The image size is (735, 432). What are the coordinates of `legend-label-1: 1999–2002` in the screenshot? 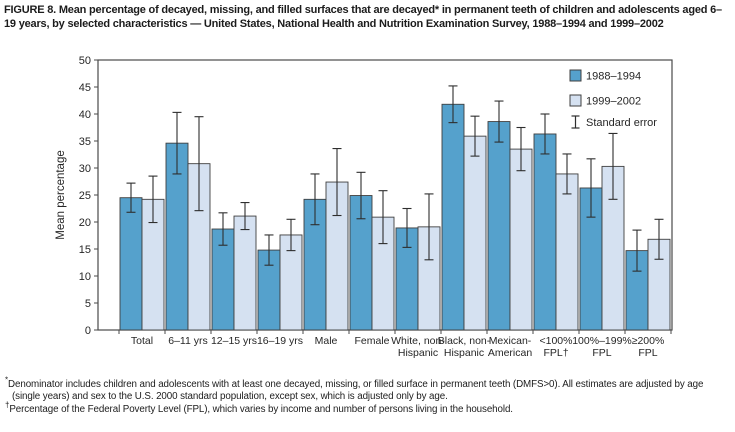 It's located at (613, 102).